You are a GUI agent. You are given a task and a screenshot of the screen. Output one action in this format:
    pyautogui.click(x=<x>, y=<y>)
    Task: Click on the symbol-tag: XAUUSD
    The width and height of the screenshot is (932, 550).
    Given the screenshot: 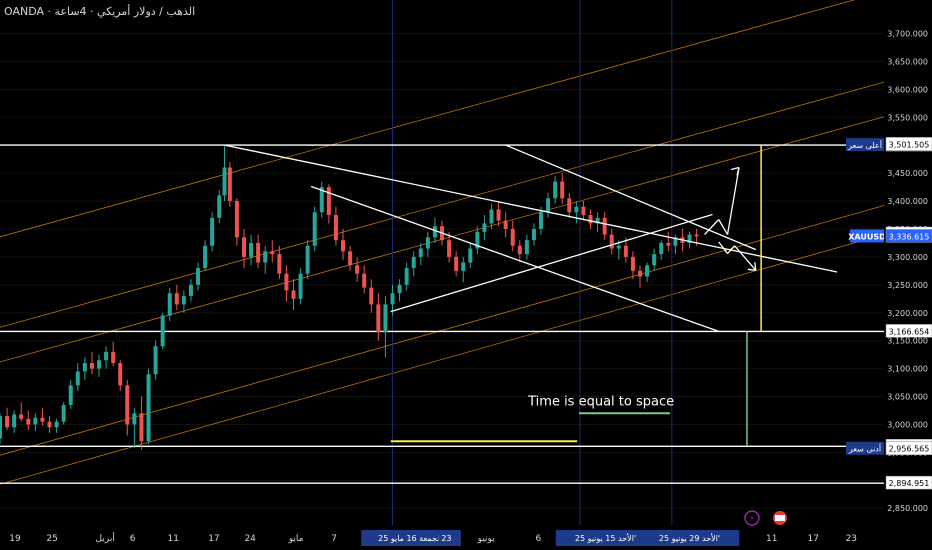 What is the action you would take?
    pyautogui.click(x=867, y=236)
    